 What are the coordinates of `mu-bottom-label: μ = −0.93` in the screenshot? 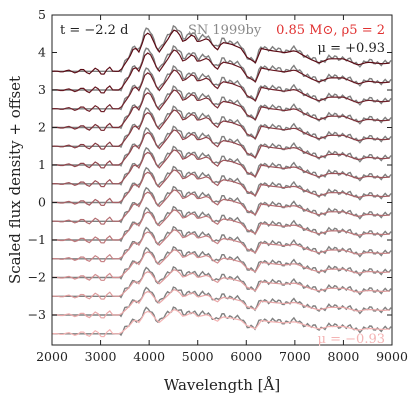 It's located at (351, 339).